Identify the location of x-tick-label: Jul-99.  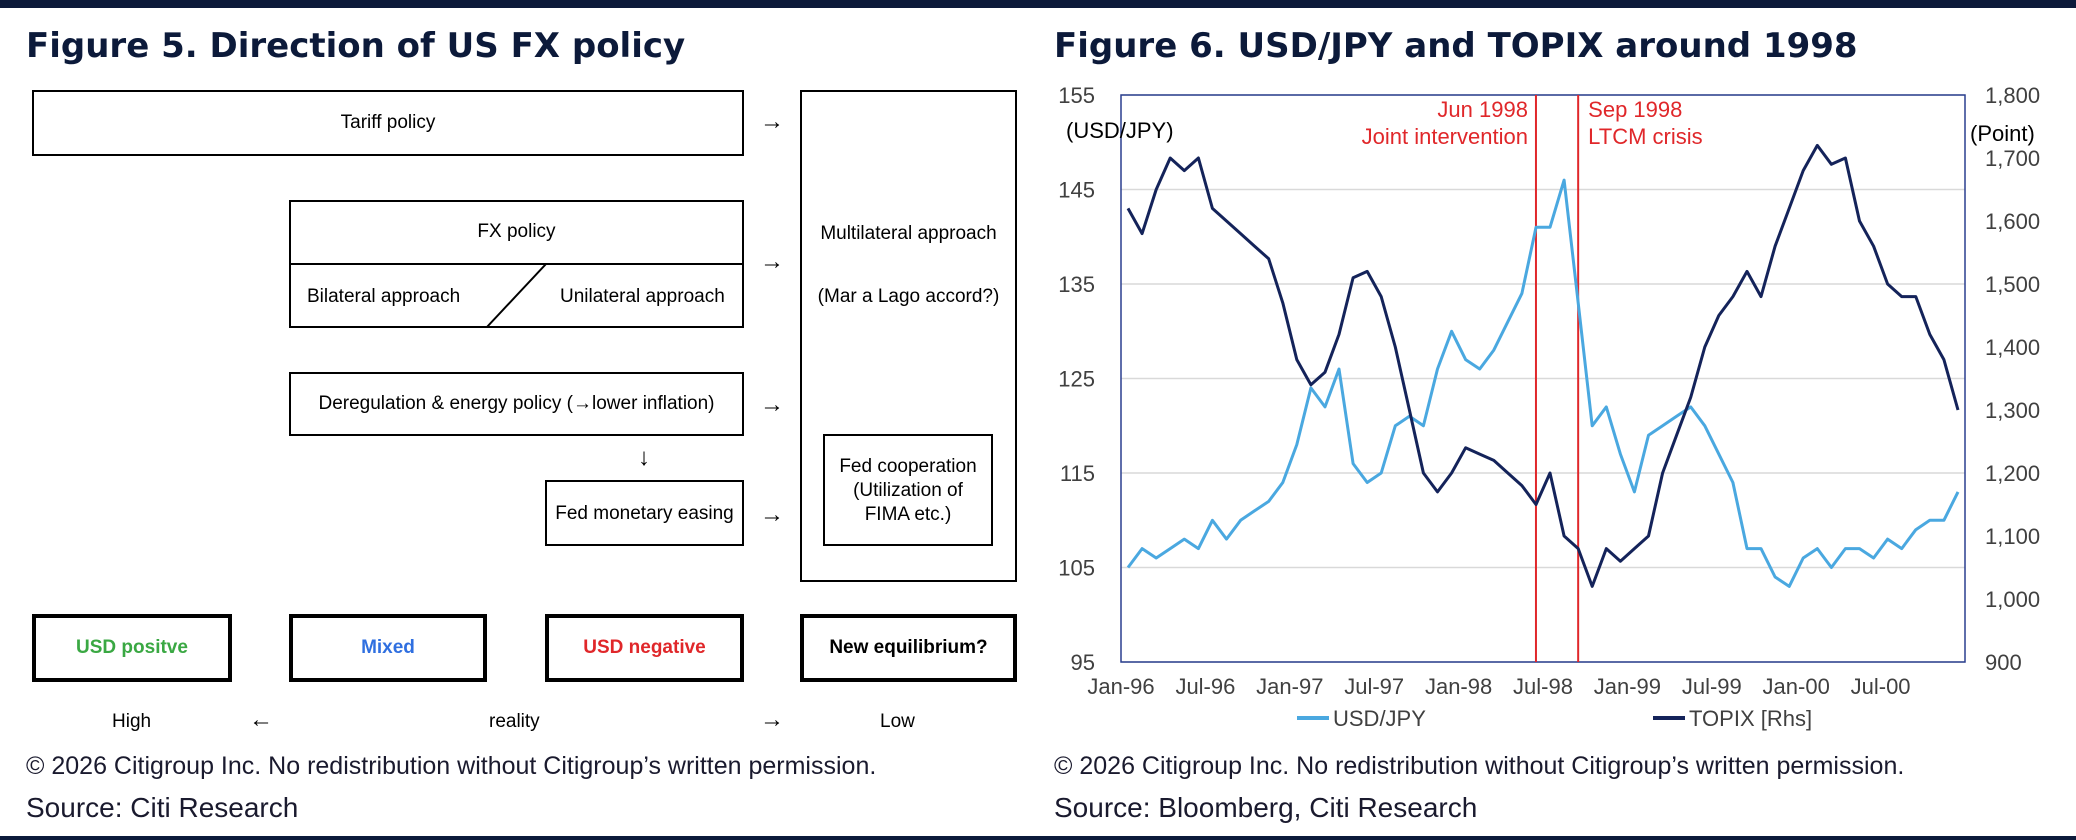
(1712, 686).